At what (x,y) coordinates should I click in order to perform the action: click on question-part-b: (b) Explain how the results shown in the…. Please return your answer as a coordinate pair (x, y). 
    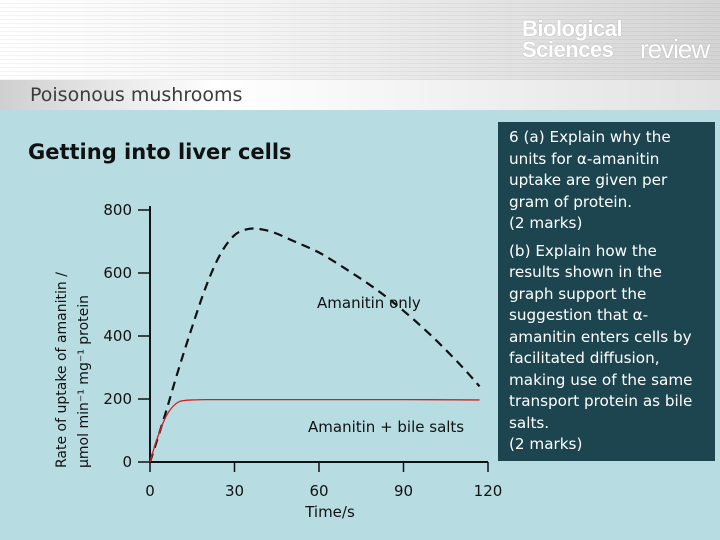
    Looking at the image, I should click on (601, 347).